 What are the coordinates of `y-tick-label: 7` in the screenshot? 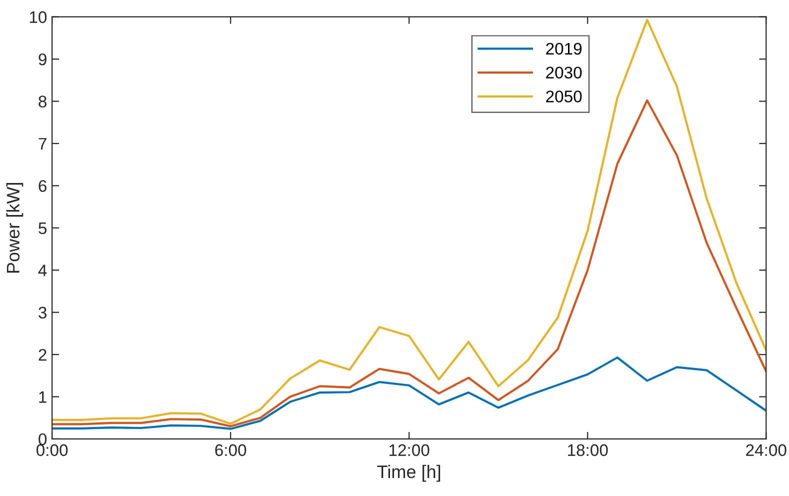 It's located at (42, 144).